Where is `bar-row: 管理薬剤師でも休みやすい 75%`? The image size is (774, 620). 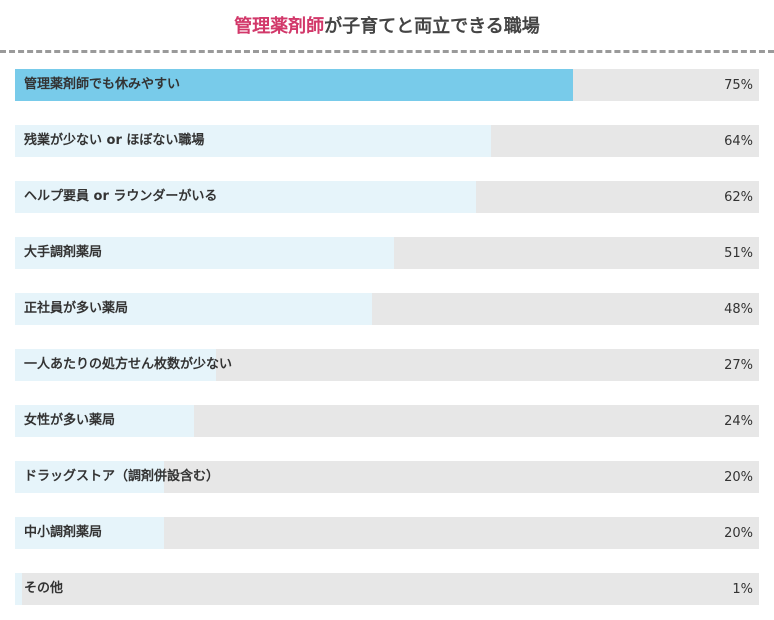 bar-row: 管理薬剤師でも休みやすい 75% is located at coordinates (387, 85).